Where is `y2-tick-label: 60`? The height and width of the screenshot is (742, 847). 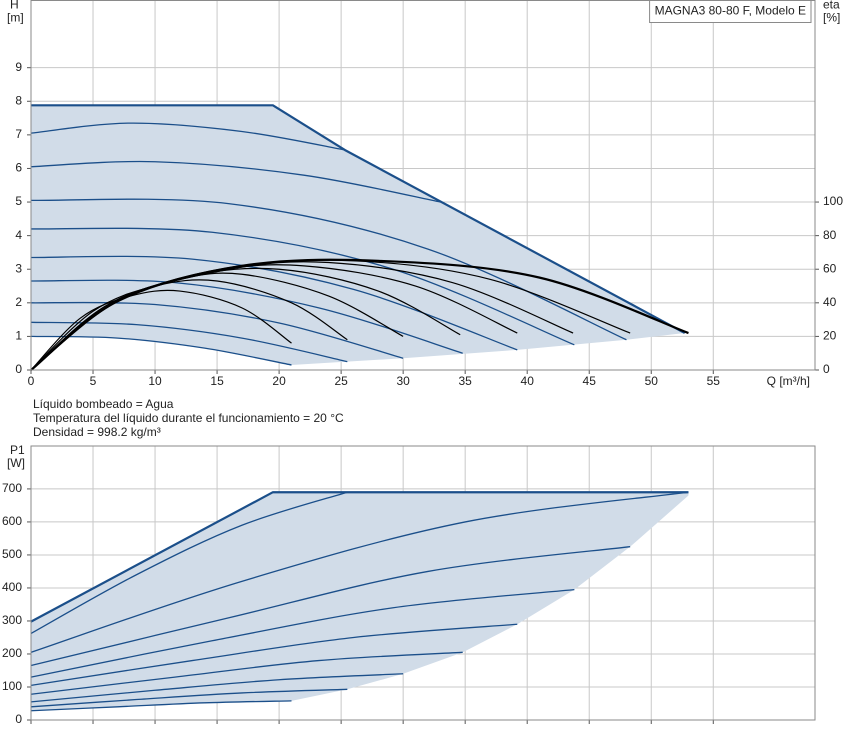 y2-tick-label: 60 is located at coordinates (830, 268).